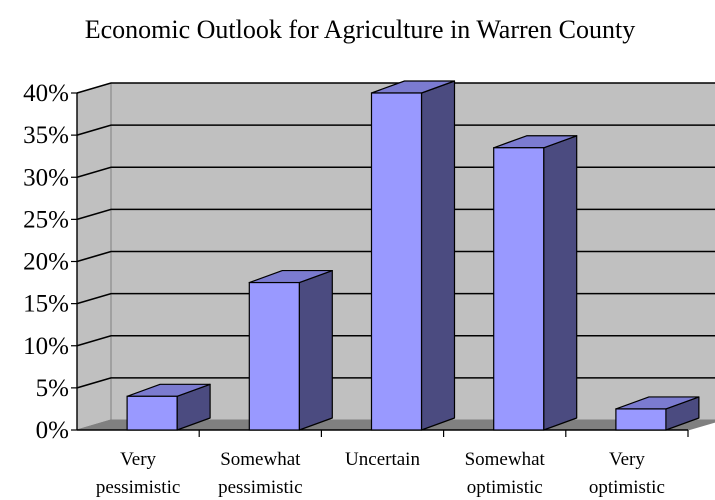  What do you see at coordinates (260, 473) in the screenshot?
I see `x-category-label: Somewhat pessimistic` at bounding box center [260, 473].